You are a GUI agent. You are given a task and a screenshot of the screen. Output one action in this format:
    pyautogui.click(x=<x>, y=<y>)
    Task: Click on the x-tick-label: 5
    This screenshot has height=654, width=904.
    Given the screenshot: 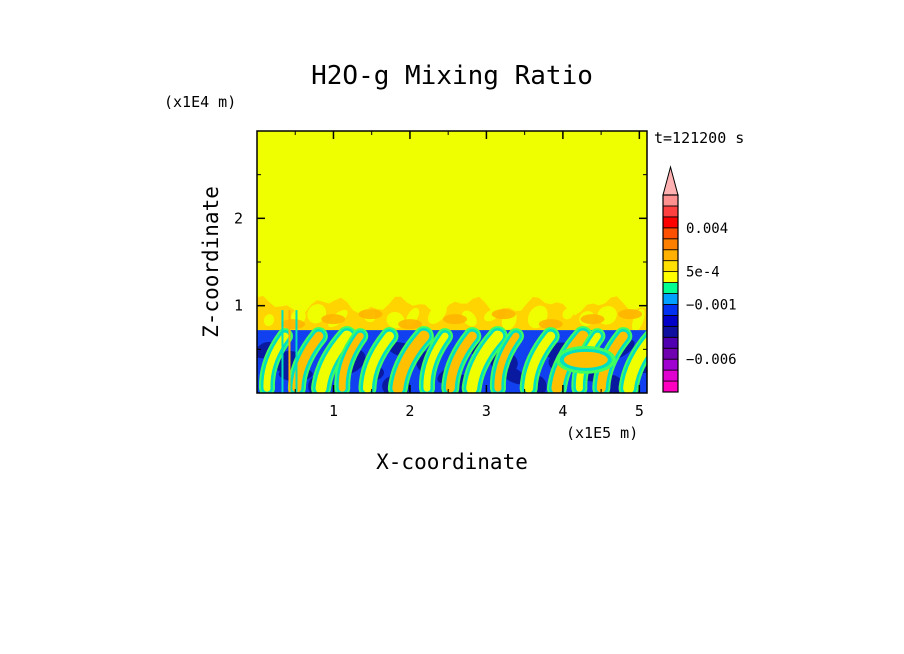 What is the action you would take?
    pyautogui.click(x=639, y=411)
    